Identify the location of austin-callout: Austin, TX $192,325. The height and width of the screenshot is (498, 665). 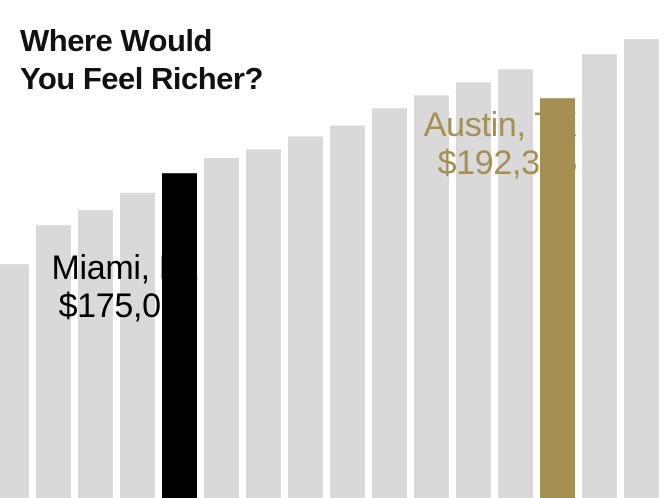
(500, 144).